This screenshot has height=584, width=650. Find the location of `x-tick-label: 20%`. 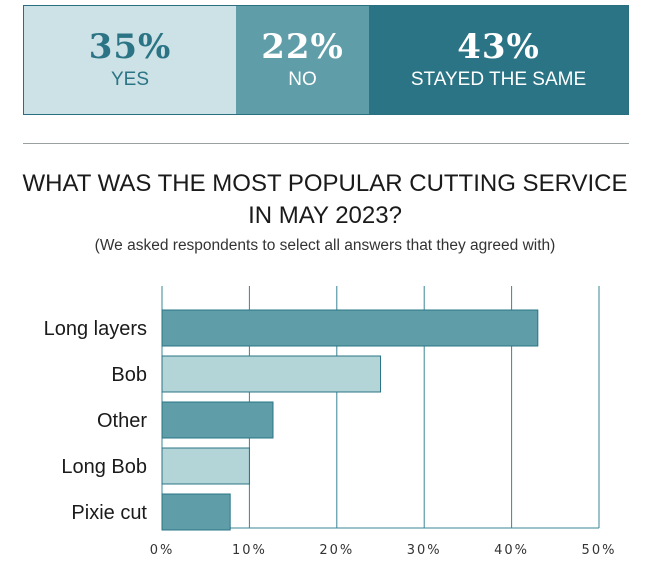

x-tick-label: 20% is located at coordinates (336, 550).